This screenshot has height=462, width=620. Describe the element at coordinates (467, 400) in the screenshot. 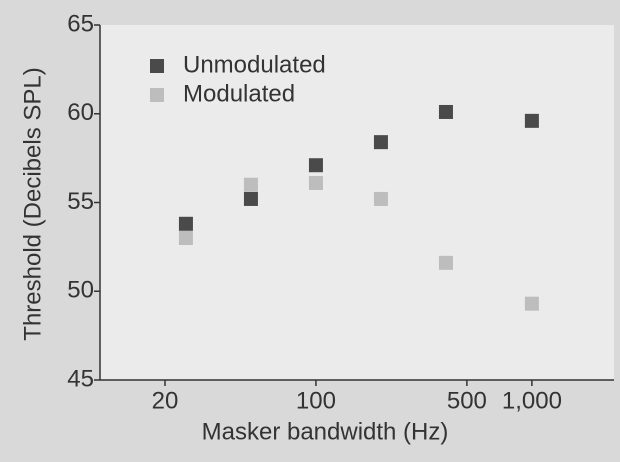

I see `x-tick-label: 500` at that location.